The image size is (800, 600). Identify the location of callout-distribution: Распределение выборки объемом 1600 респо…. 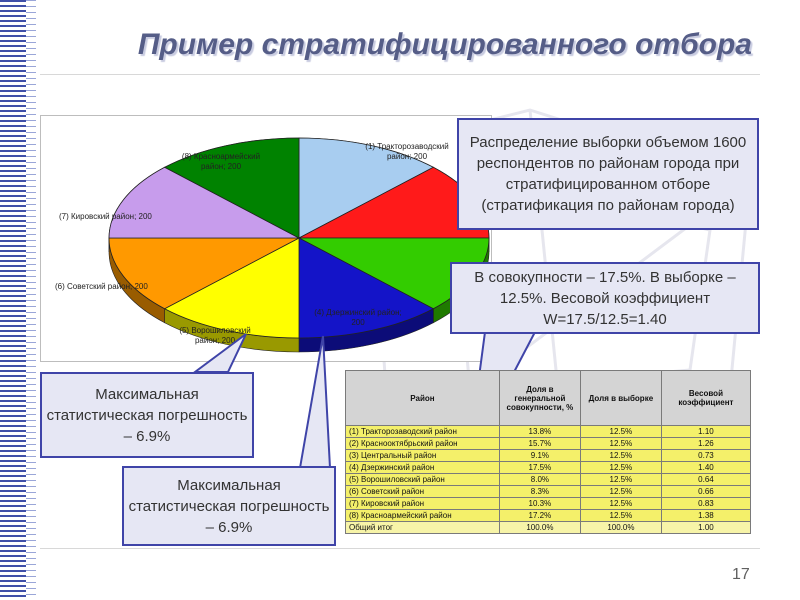
(608, 174).